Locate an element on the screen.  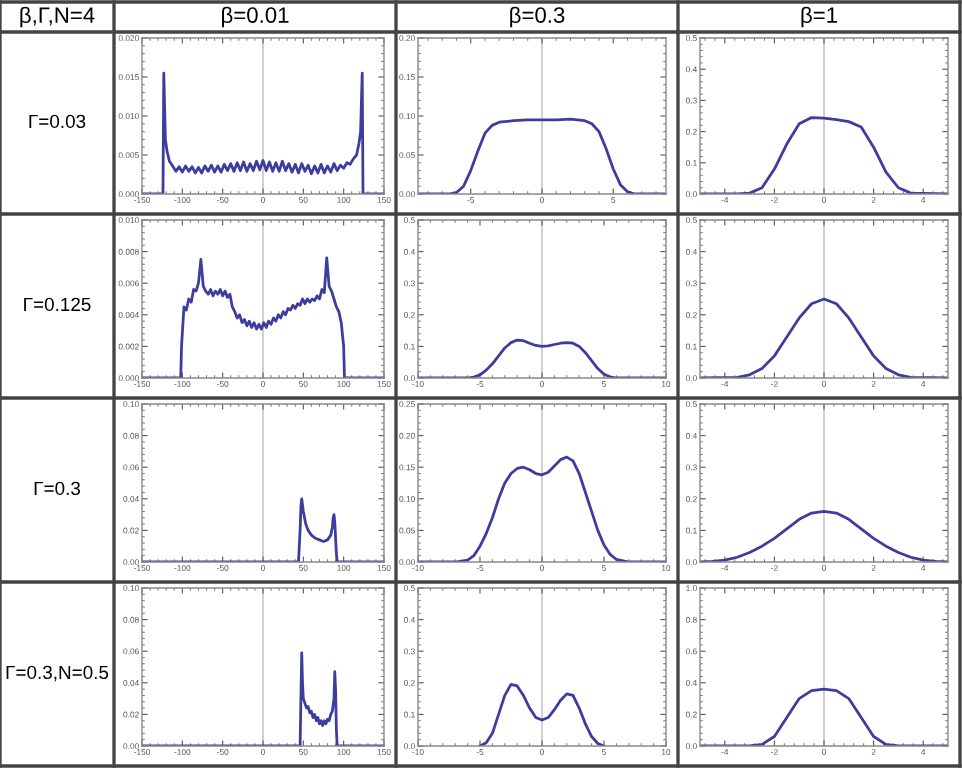
chart-title: β=0.01 is located at coordinates (255, 17).